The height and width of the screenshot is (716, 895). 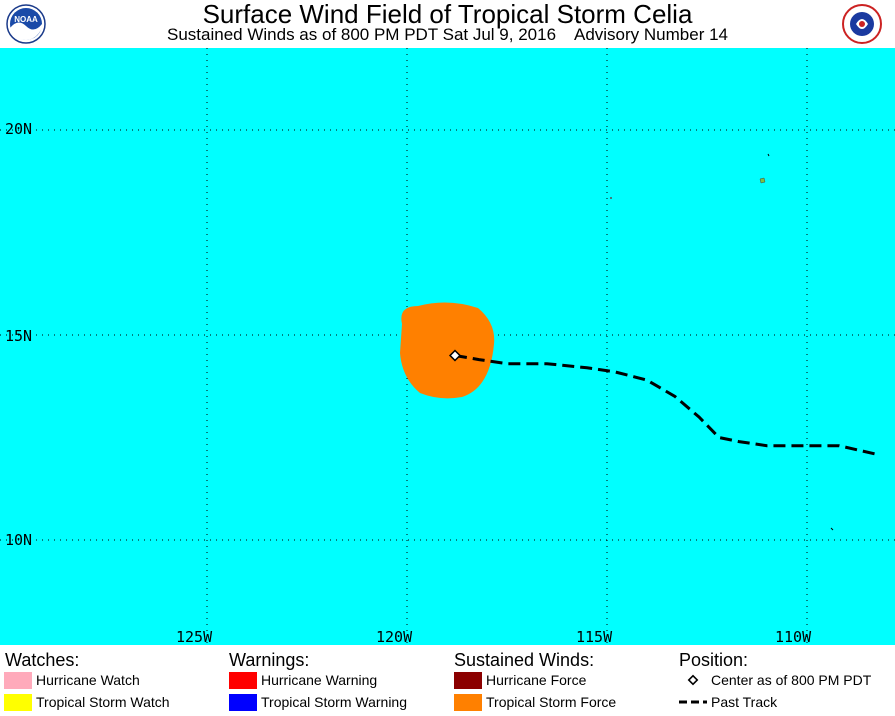 I want to click on lon-label-125w: 125W, so click(x=194, y=637).